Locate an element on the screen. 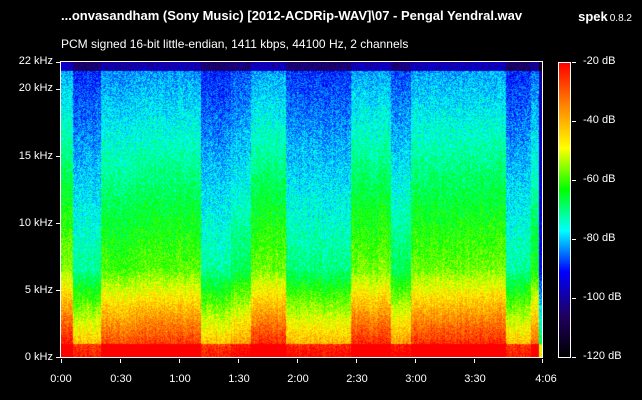 Image resolution: width=642 pixels, height=400 pixels. x-tick-label: 2:00 is located at coordinates (298, 379).